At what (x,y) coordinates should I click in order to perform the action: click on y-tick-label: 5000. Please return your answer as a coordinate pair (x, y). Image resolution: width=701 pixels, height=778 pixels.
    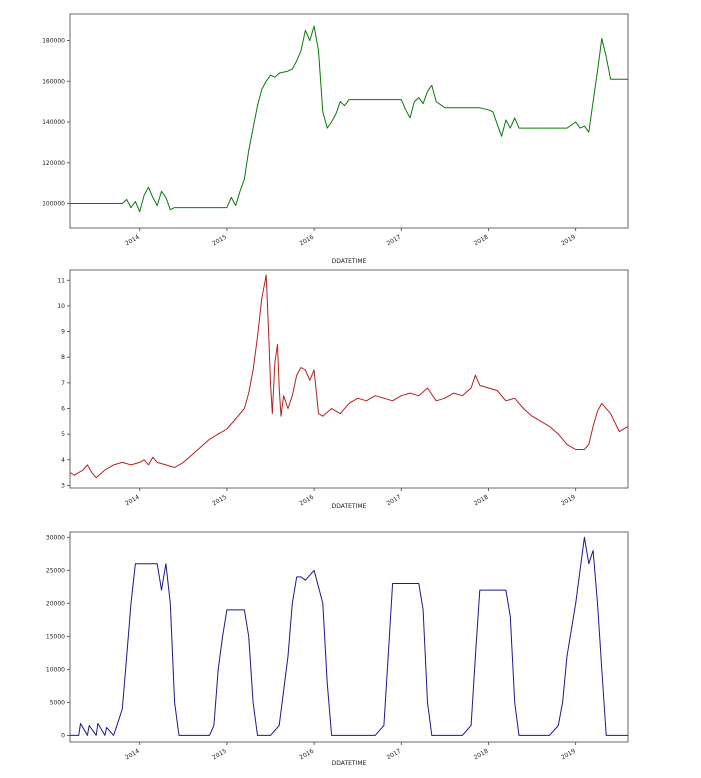
    Looking at the image, I should click on (57, 702).